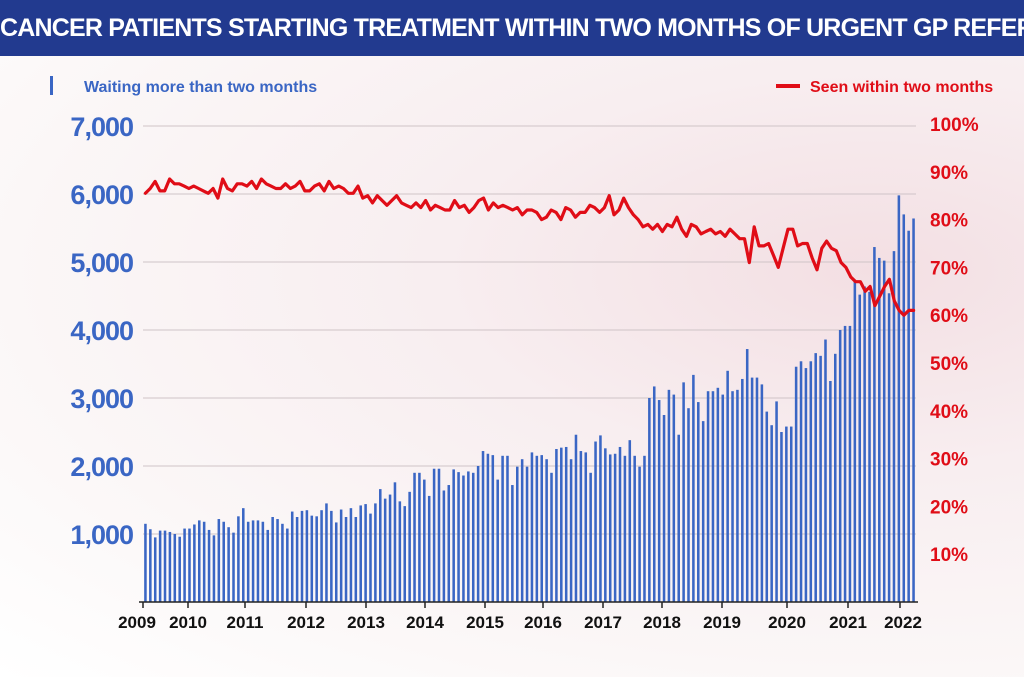  Describe the element at coordinates (949, 555) in the screenshot. I see `y-right-tick-label: 10%` at that location.